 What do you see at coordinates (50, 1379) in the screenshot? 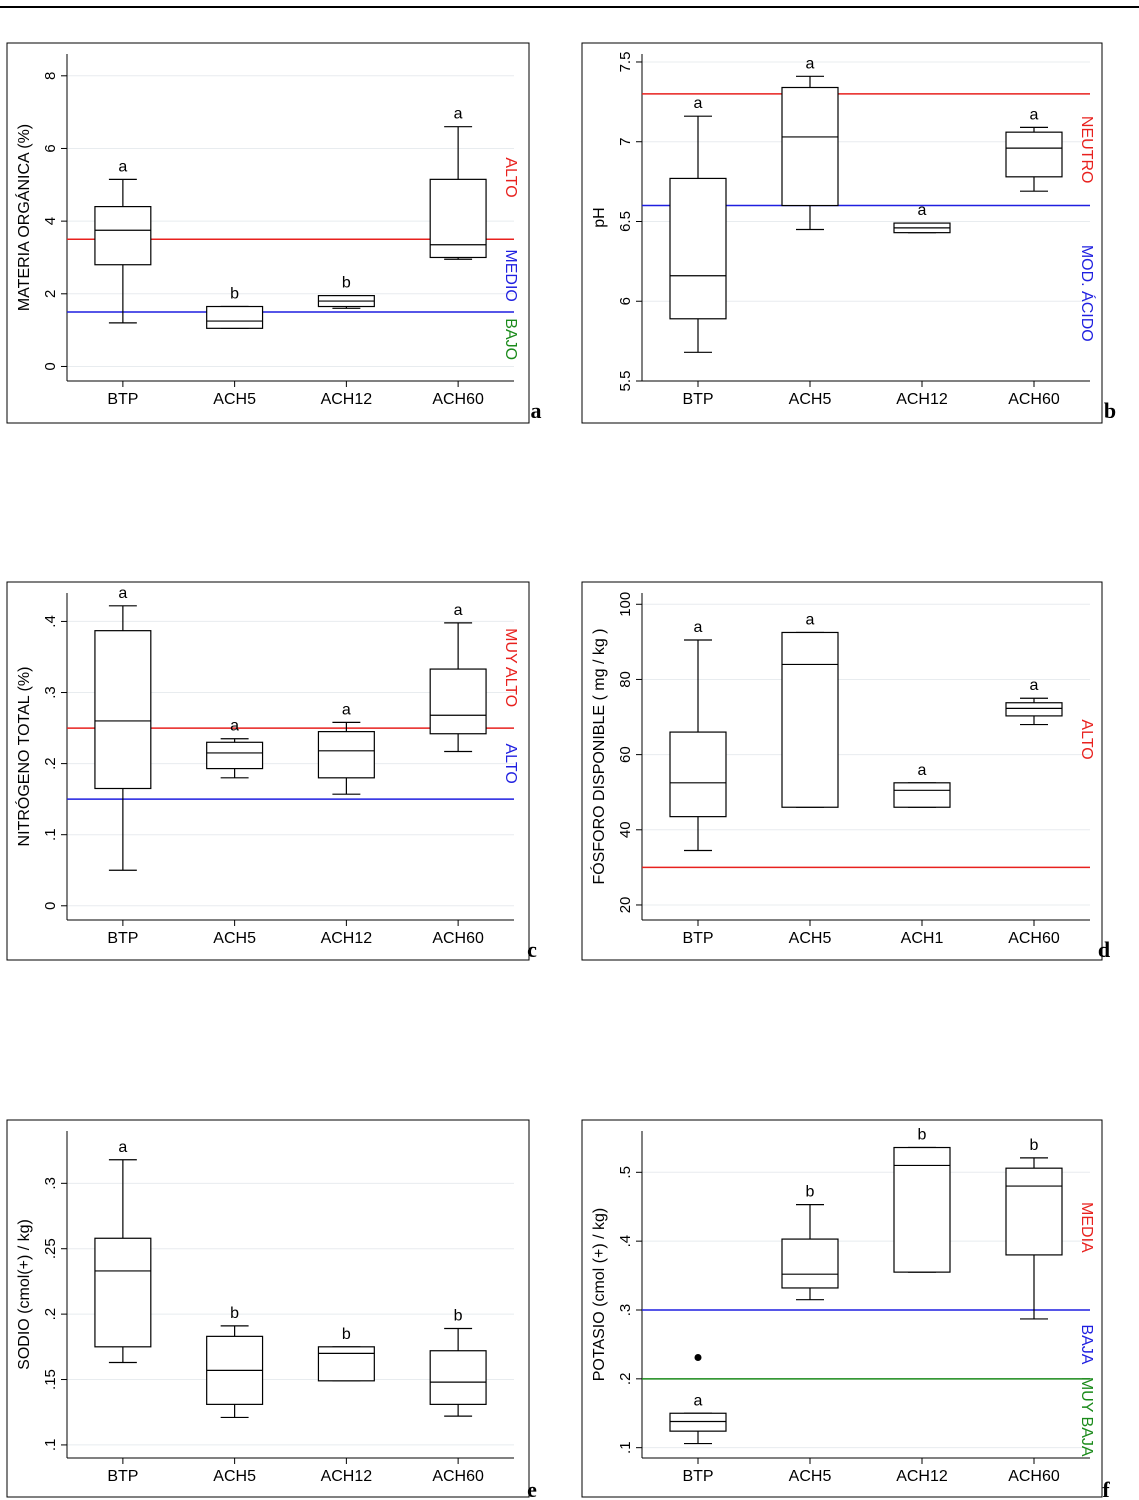
I see `y-tick-label: .15` at bounding box center [50, 1379].